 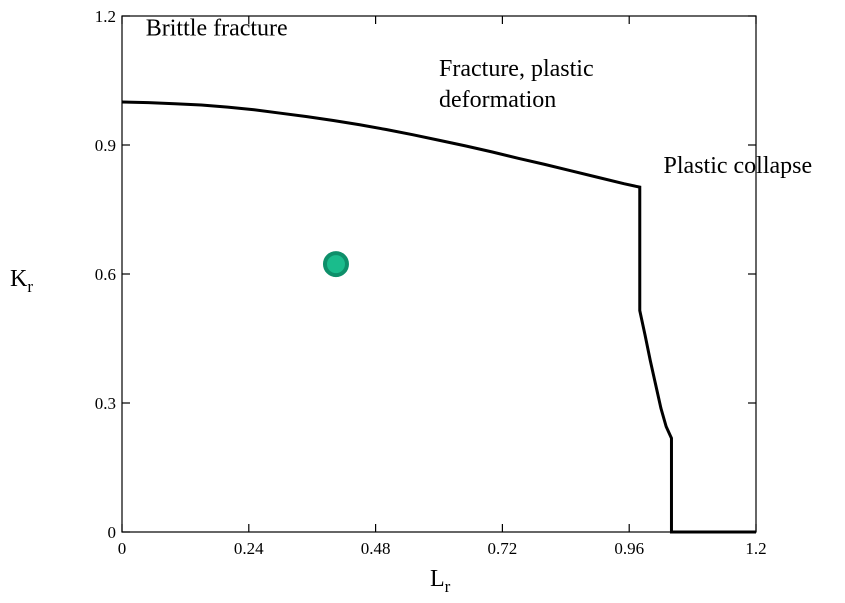 What do you see at coordinates (19, 279) in the screenshot?
I see `y-axis-title-main: K` at bounding box center [19, 279].